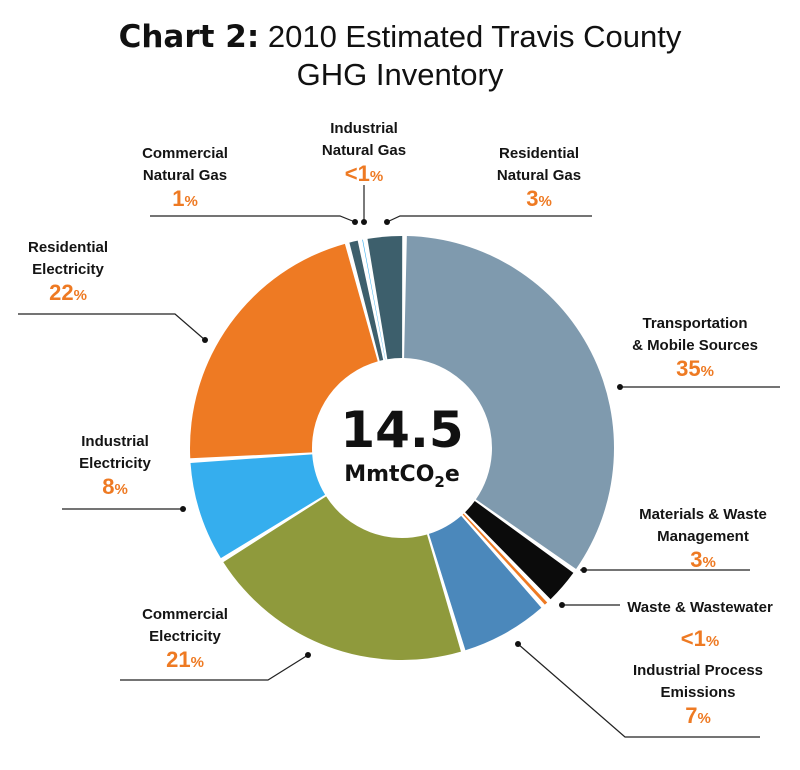 This screenshot has height=770, width=800. I want to click on slice-label-9-line-0: Residential, so click(539, 153).